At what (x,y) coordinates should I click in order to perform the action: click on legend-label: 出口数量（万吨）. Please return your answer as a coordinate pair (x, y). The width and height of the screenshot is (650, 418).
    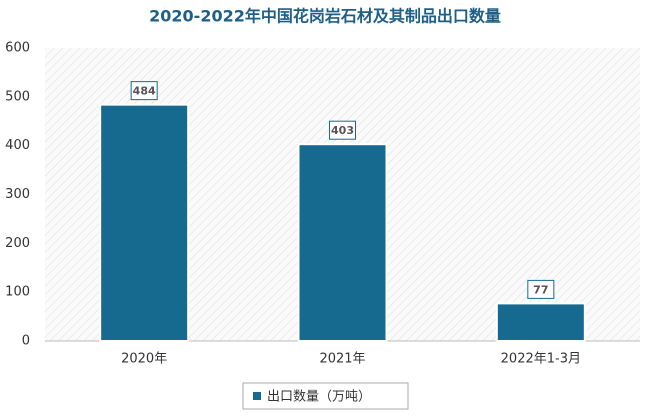
    Looking at the image, I should click on (319, 397).